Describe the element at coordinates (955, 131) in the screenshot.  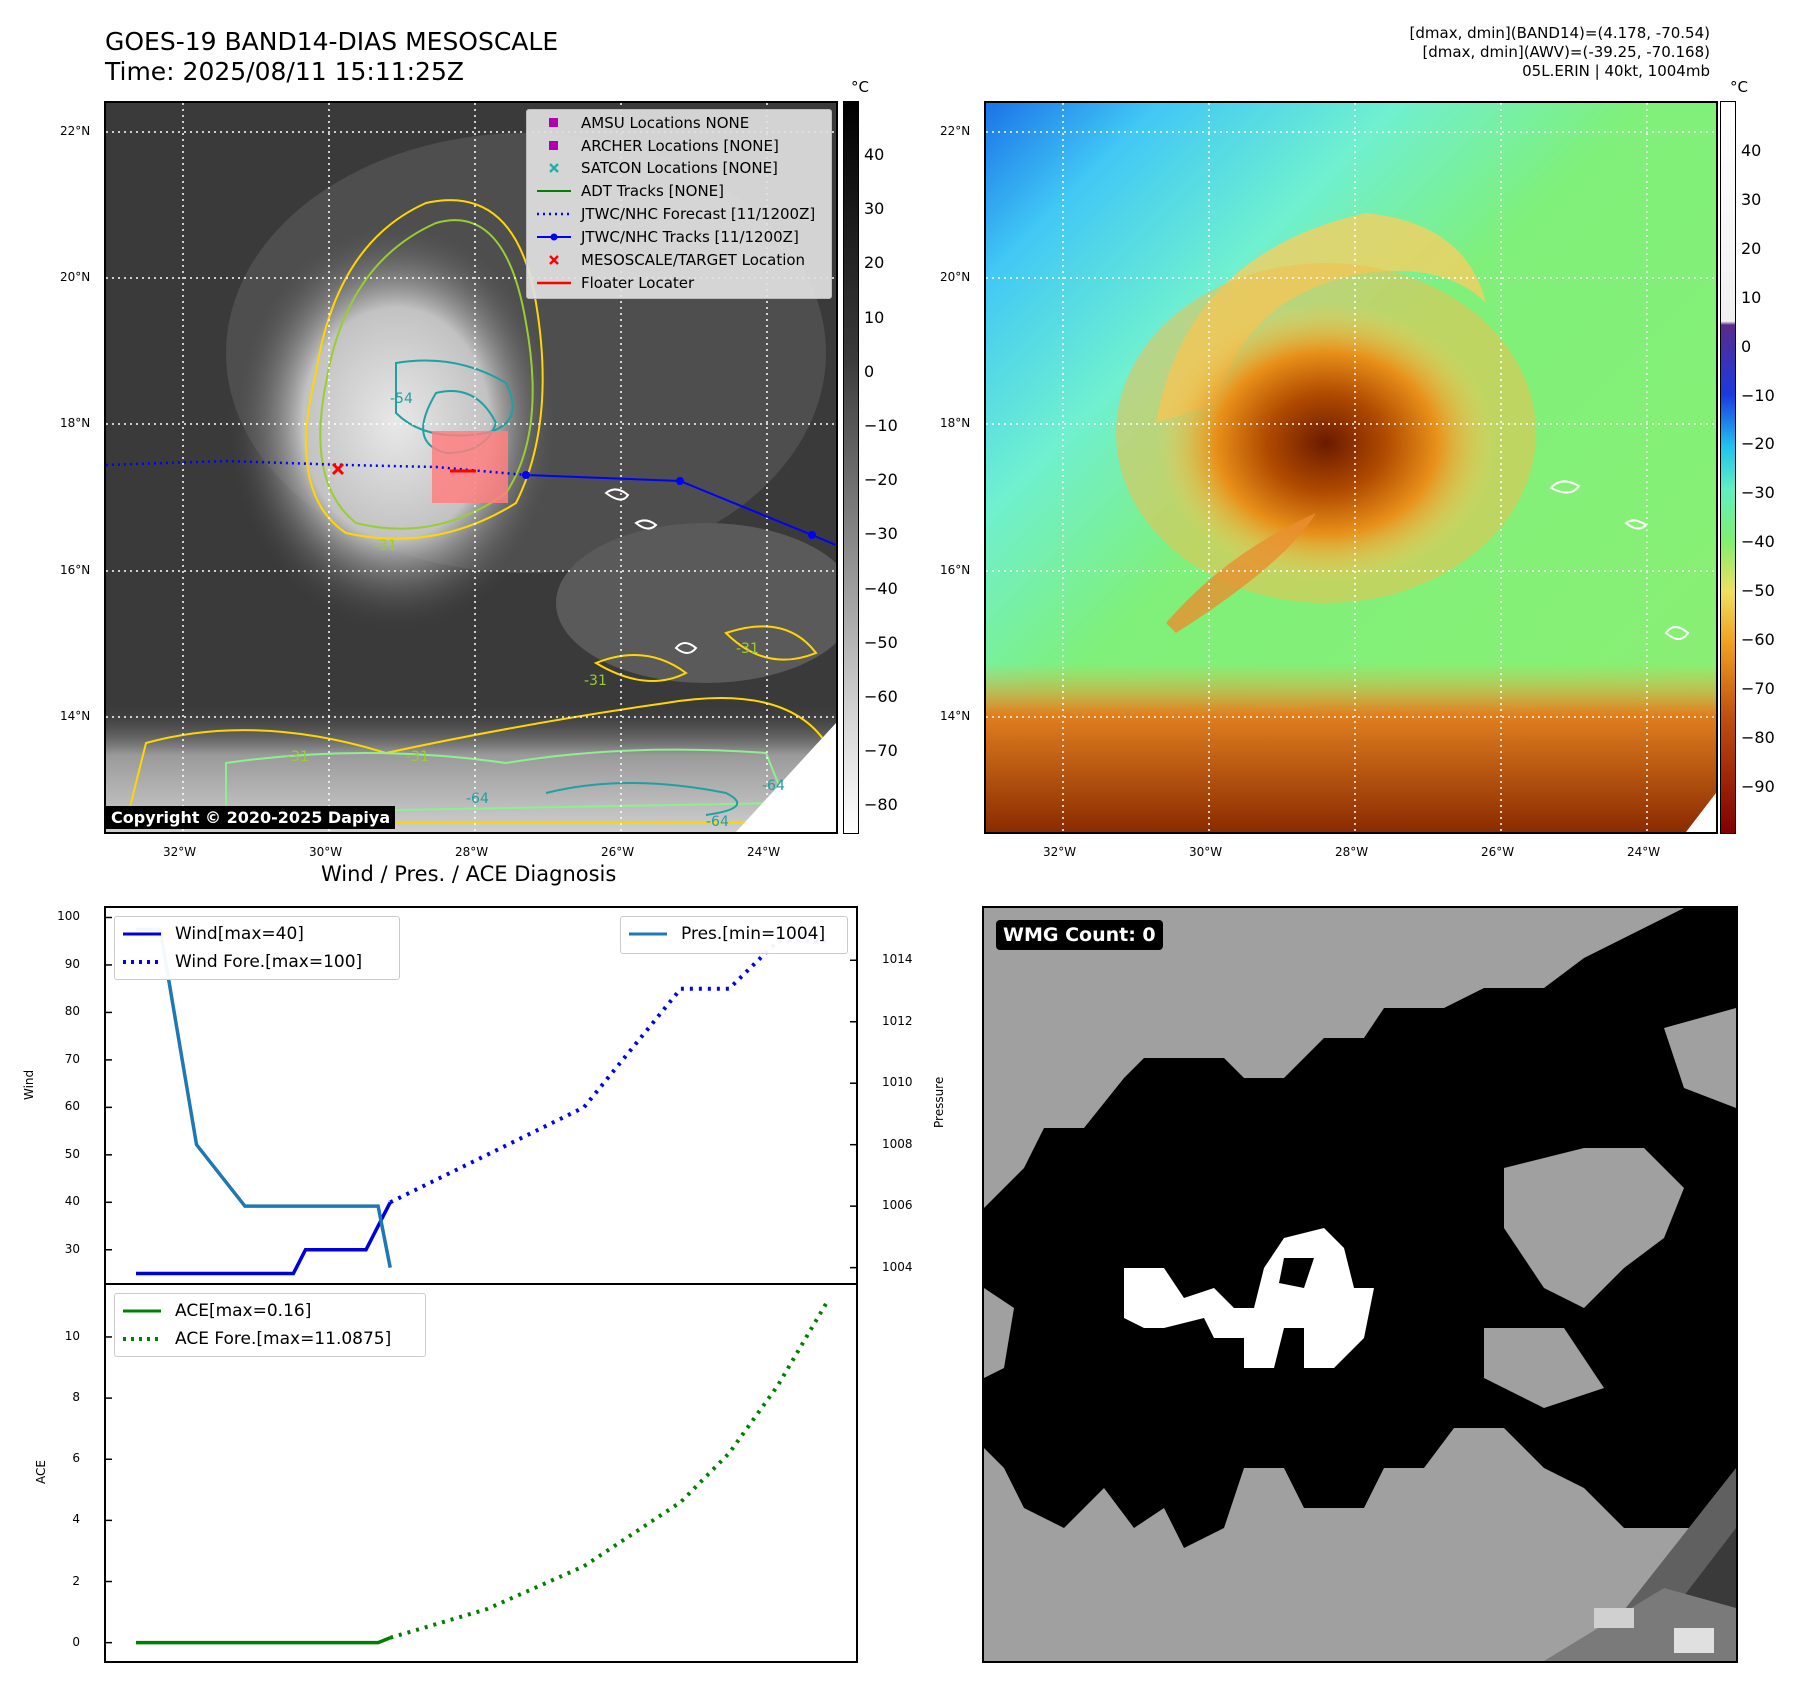
I see `lat-label: 22°N` at that location.